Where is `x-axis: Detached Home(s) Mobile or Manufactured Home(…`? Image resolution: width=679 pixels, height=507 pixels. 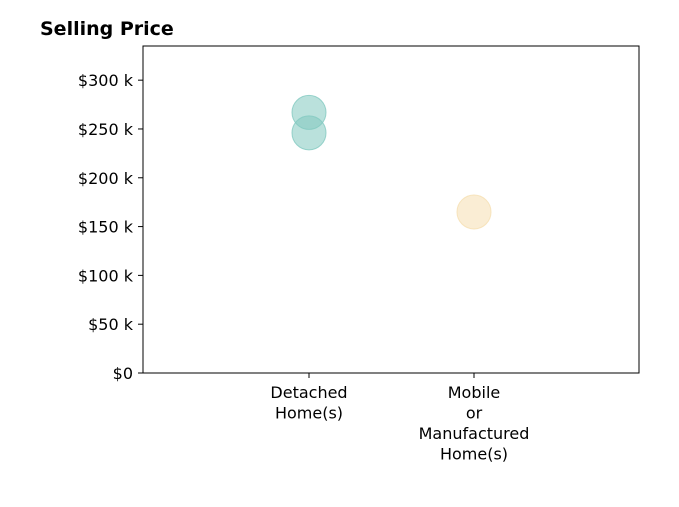 x-axis: Detached Home(s) Mobile or Manufactured Home(… is located at coordinates (399, 418).